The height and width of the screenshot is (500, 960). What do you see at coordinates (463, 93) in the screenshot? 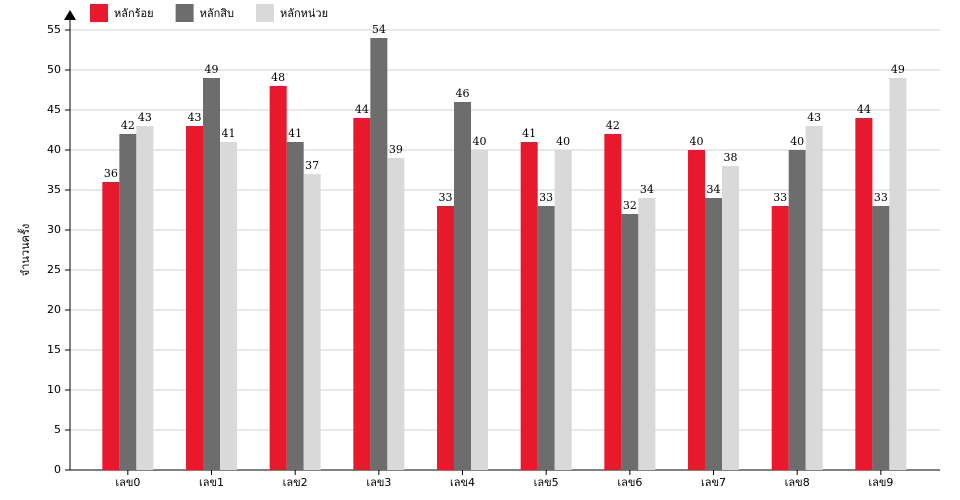
I see `value-label: 46` at bounding box center [463, 93].